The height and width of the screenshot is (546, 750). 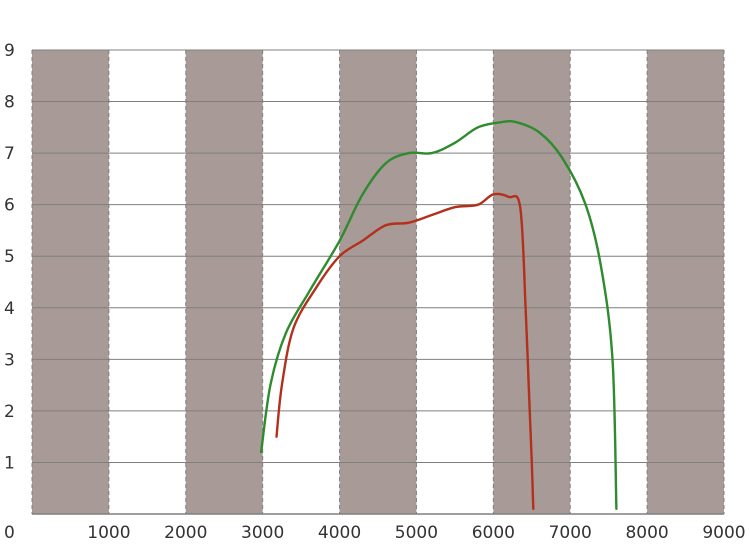 What do you see at coordinates (416, 533) in the screenshot?
I see `x-tick-label: 5000` at bounding box center [416, 533].